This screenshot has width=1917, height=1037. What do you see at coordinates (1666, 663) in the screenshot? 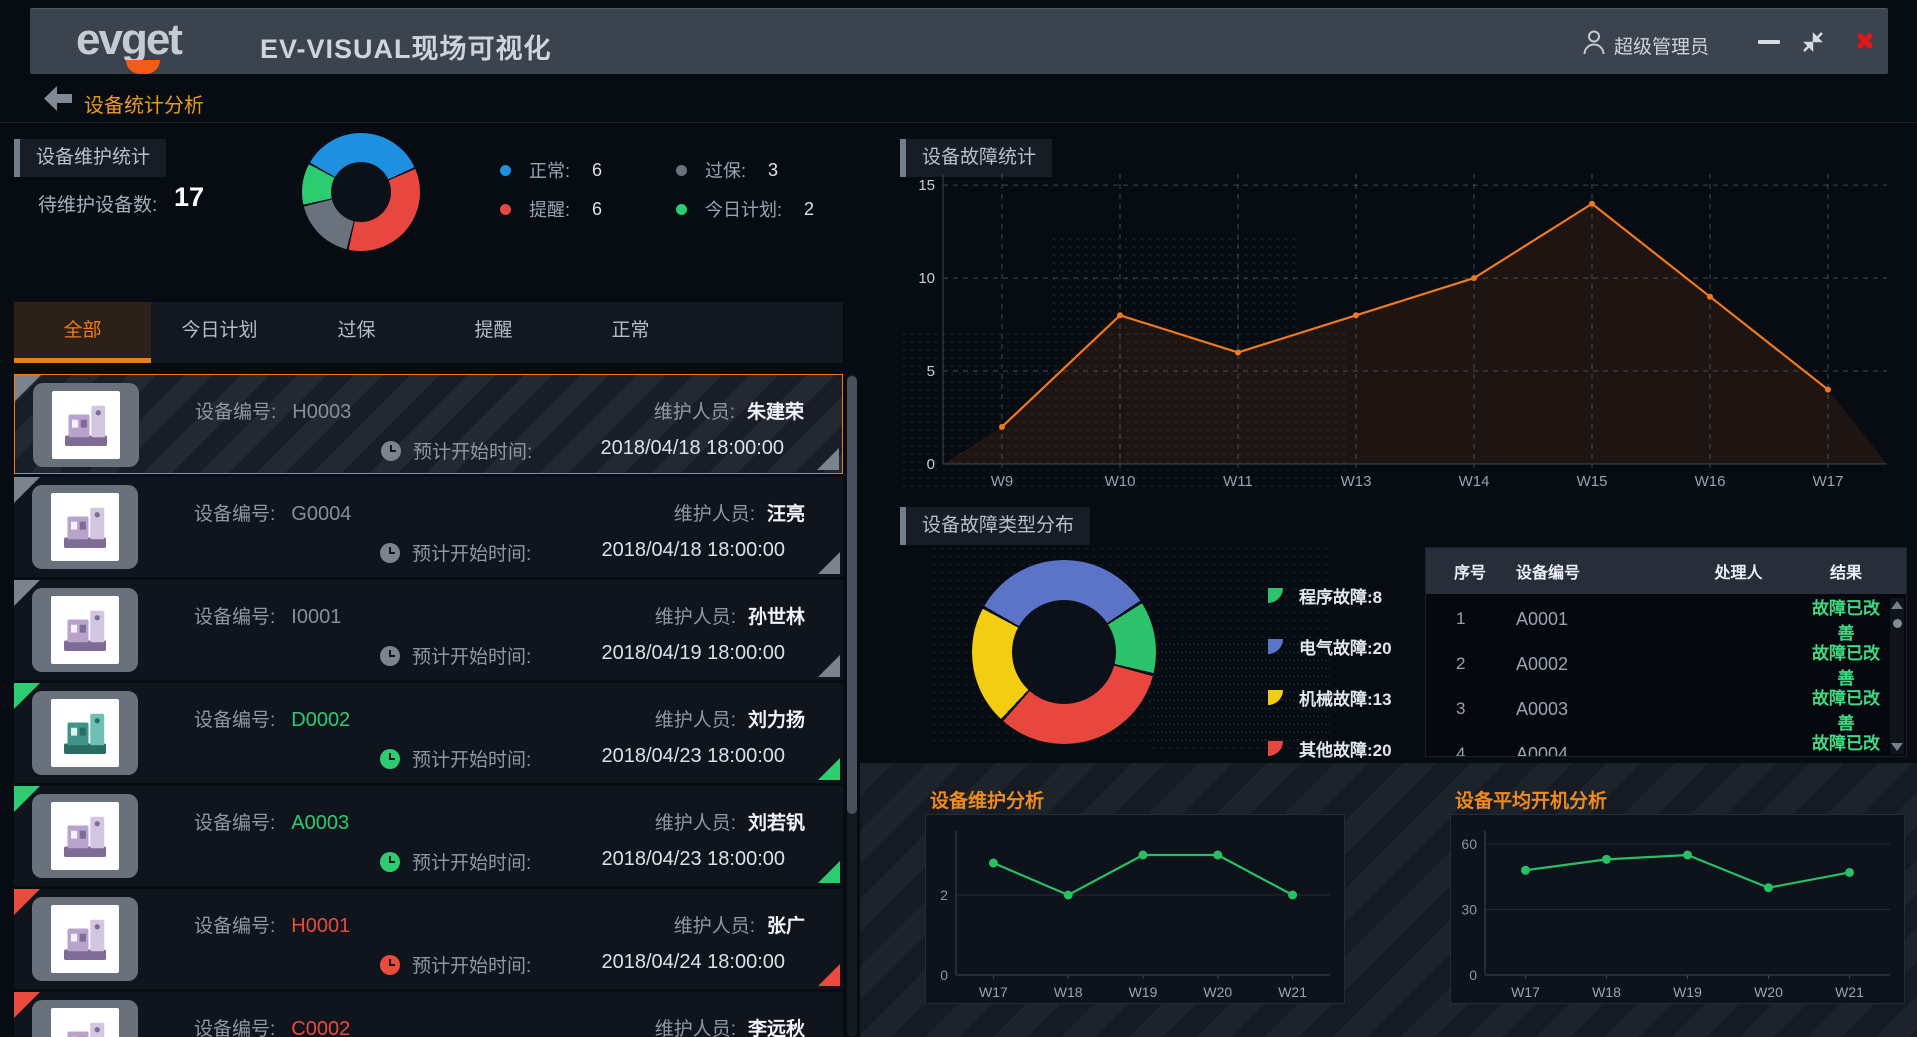
I see `table-row: 2 A0002 故障已改善` at bounding box center [1666, 663].